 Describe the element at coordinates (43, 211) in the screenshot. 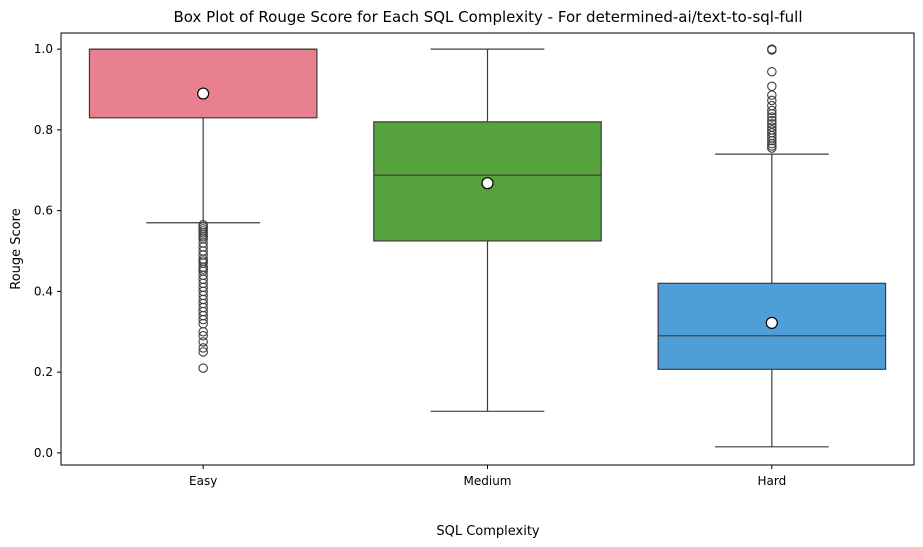

I see `y-tick-label: 0.6` at that location.